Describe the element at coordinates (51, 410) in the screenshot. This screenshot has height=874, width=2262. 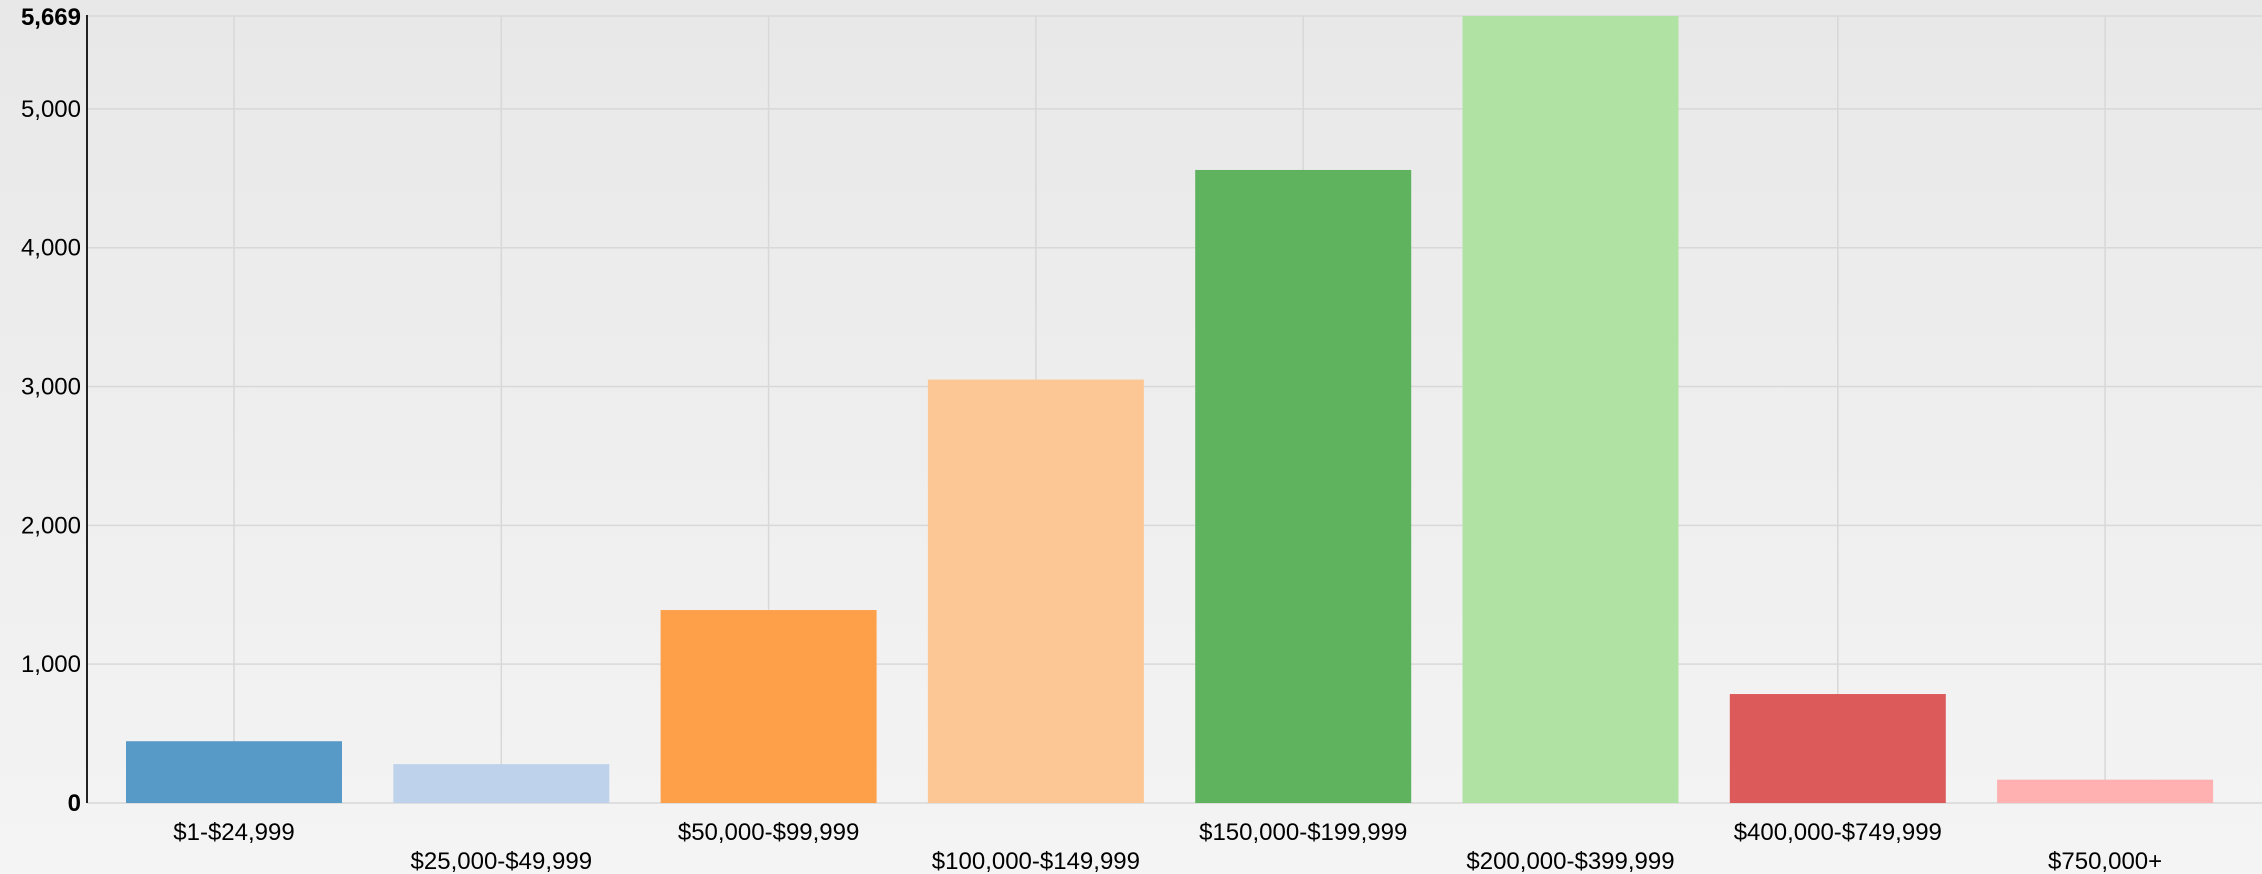
I see `y-axis-ticks: 0 1,000 2,000 3,000 4,000 5,000 5,669` at that location.